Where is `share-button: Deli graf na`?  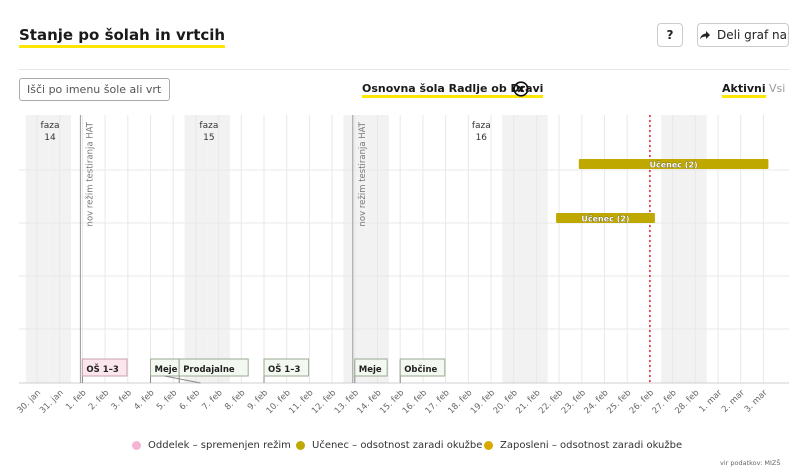
share-button: Deli graf na is located at coordinates (743, 35).